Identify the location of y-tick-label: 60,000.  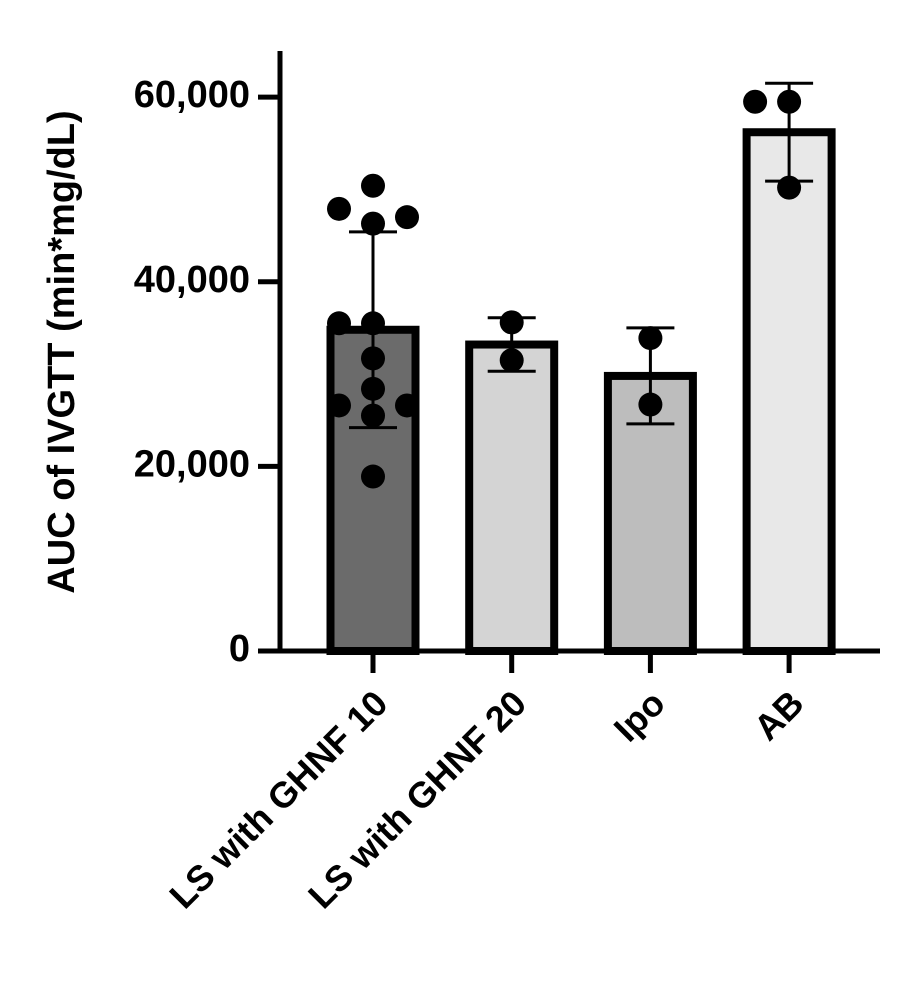
(192, 95).